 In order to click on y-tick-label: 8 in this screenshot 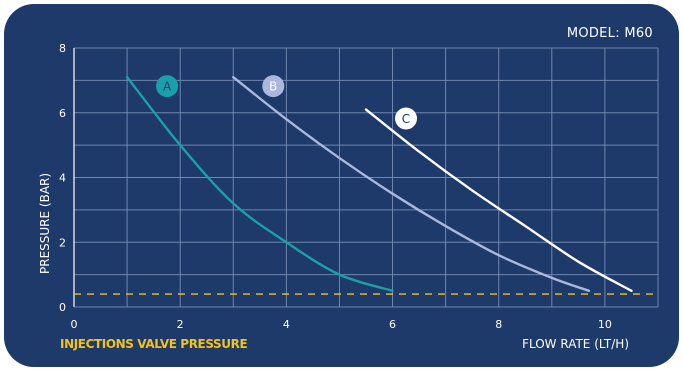, I will do `click(62, 48)`.